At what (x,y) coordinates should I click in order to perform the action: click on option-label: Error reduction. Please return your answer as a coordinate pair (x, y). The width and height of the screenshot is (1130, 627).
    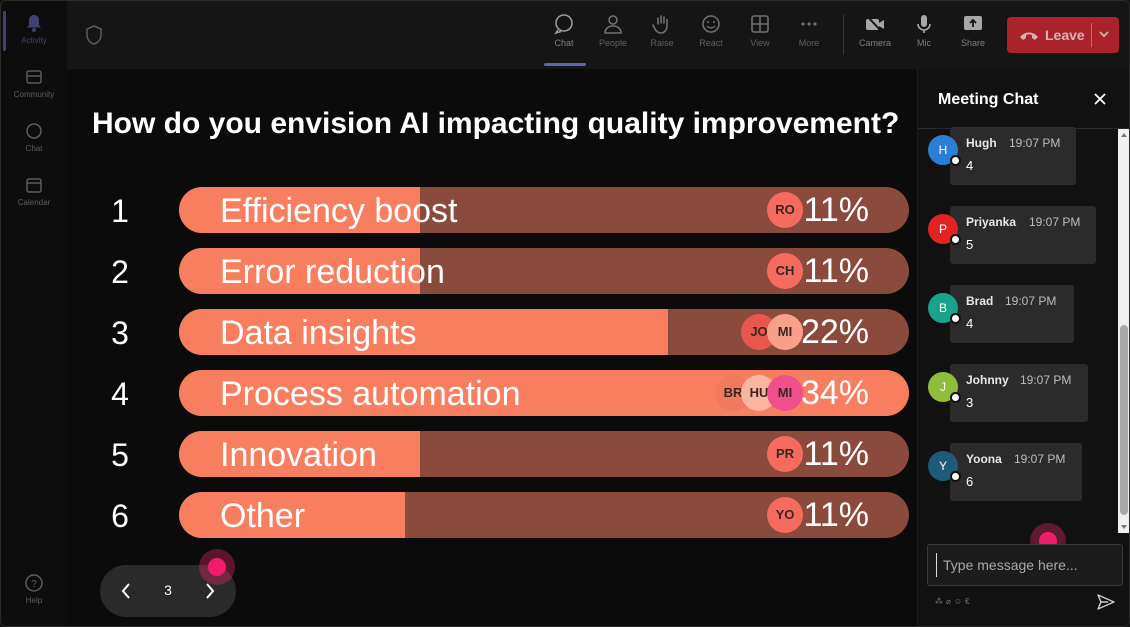
    Looking at the image, I should click on (332, 272).